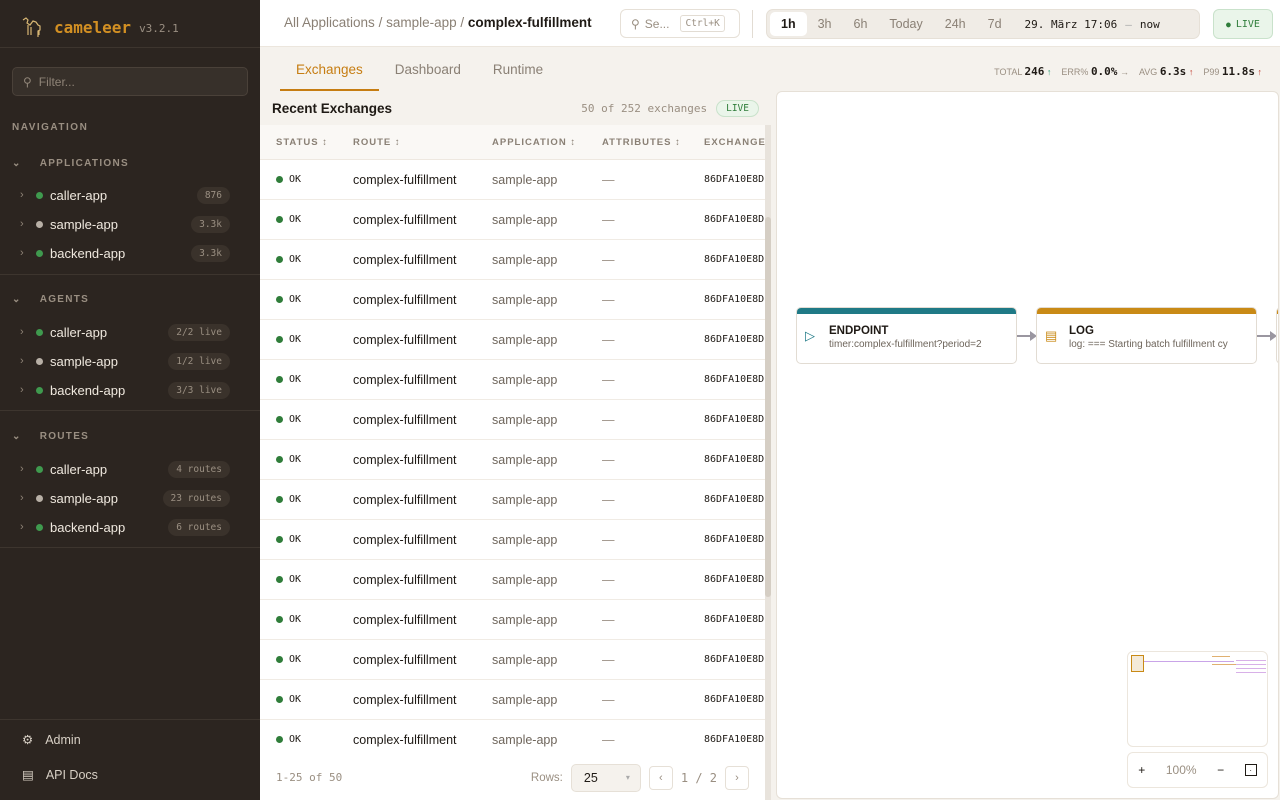 The image size is (1280, 800). I want to click on zoom-in-button: +, so click(1142, 770).